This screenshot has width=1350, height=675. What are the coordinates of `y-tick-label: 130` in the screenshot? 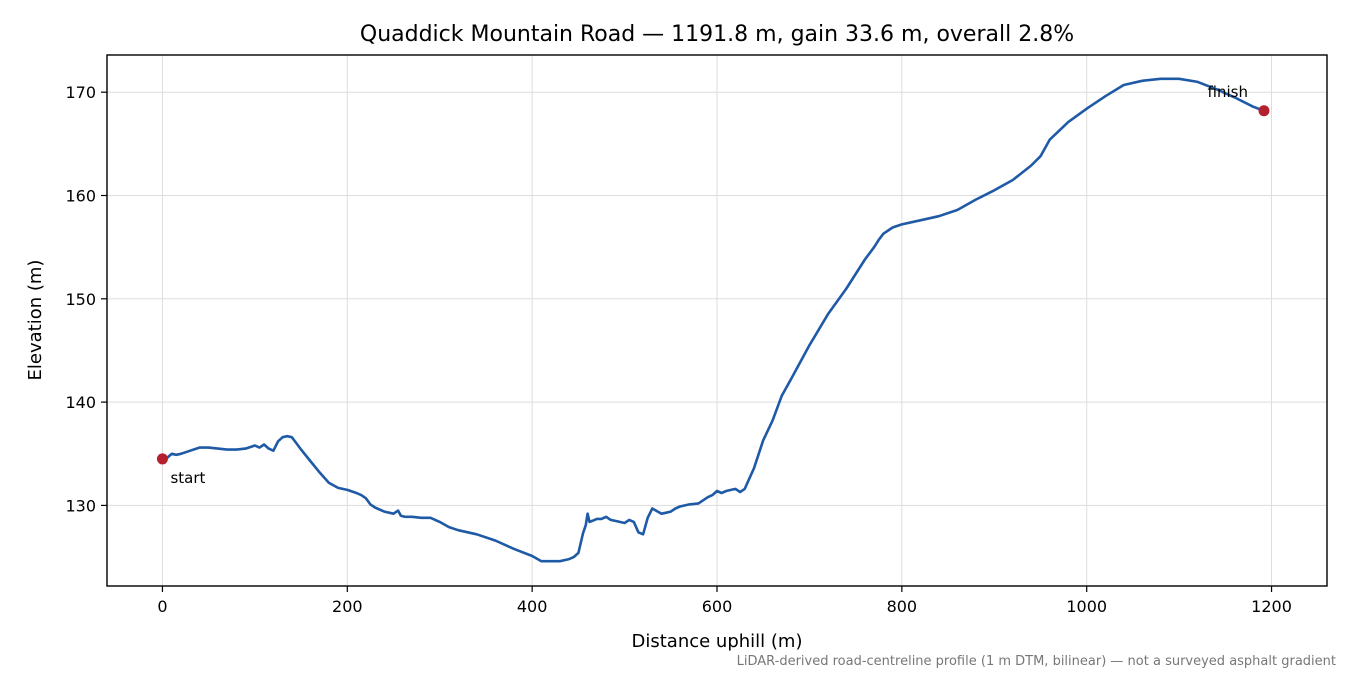 It's located at (80, 505).